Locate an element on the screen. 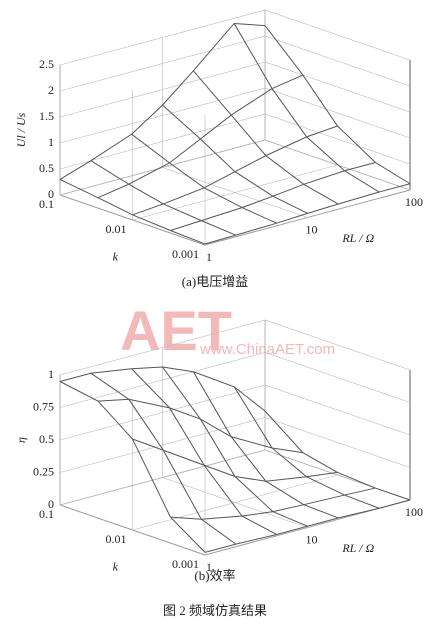 The width and height of the screenshot is (430, 637). z-axis-label: Ul / Us is located at coordinates (21, 129).